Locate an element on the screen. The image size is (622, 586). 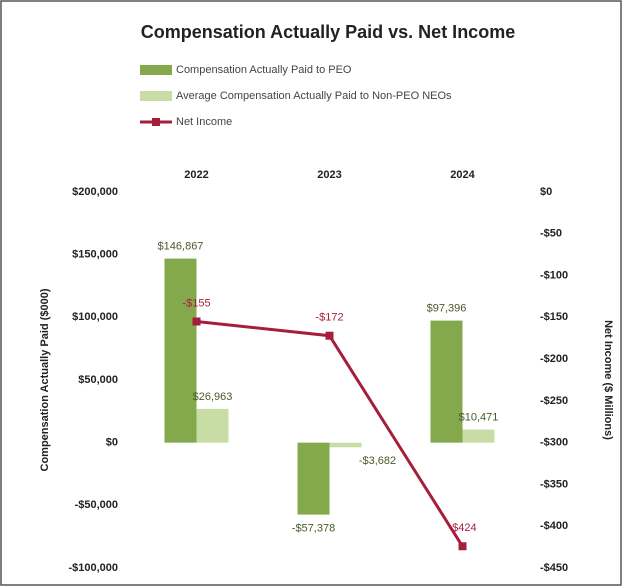
x-tick-label: 2023 is located at coordinates (329, 175).